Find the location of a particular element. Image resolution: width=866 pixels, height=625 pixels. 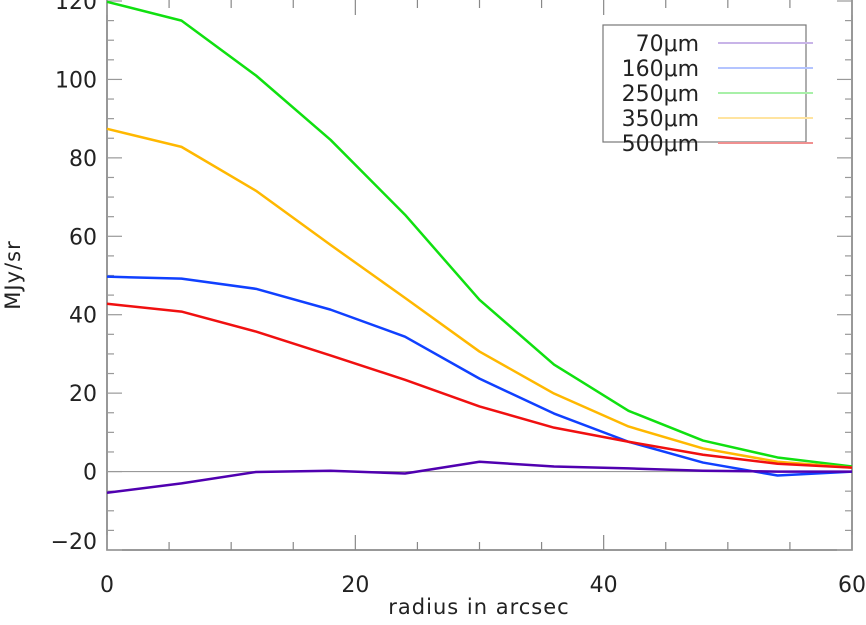

x-tick-label: 40 is located at coordinates (604, 585).